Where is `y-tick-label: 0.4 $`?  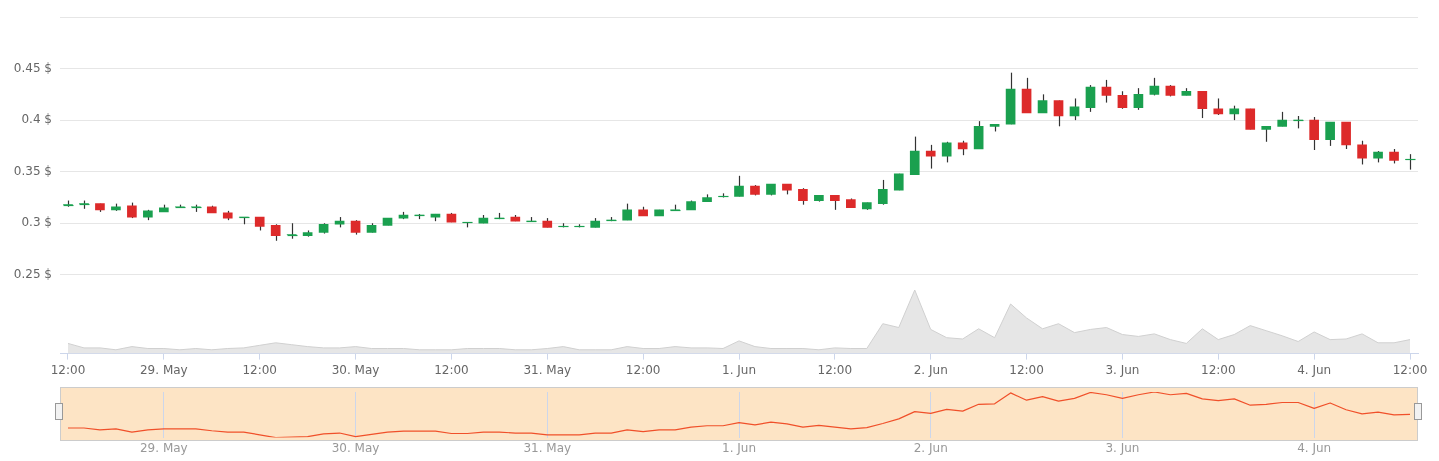
y-tick-label: 0.4 $ is located at coordinates (36, 119).